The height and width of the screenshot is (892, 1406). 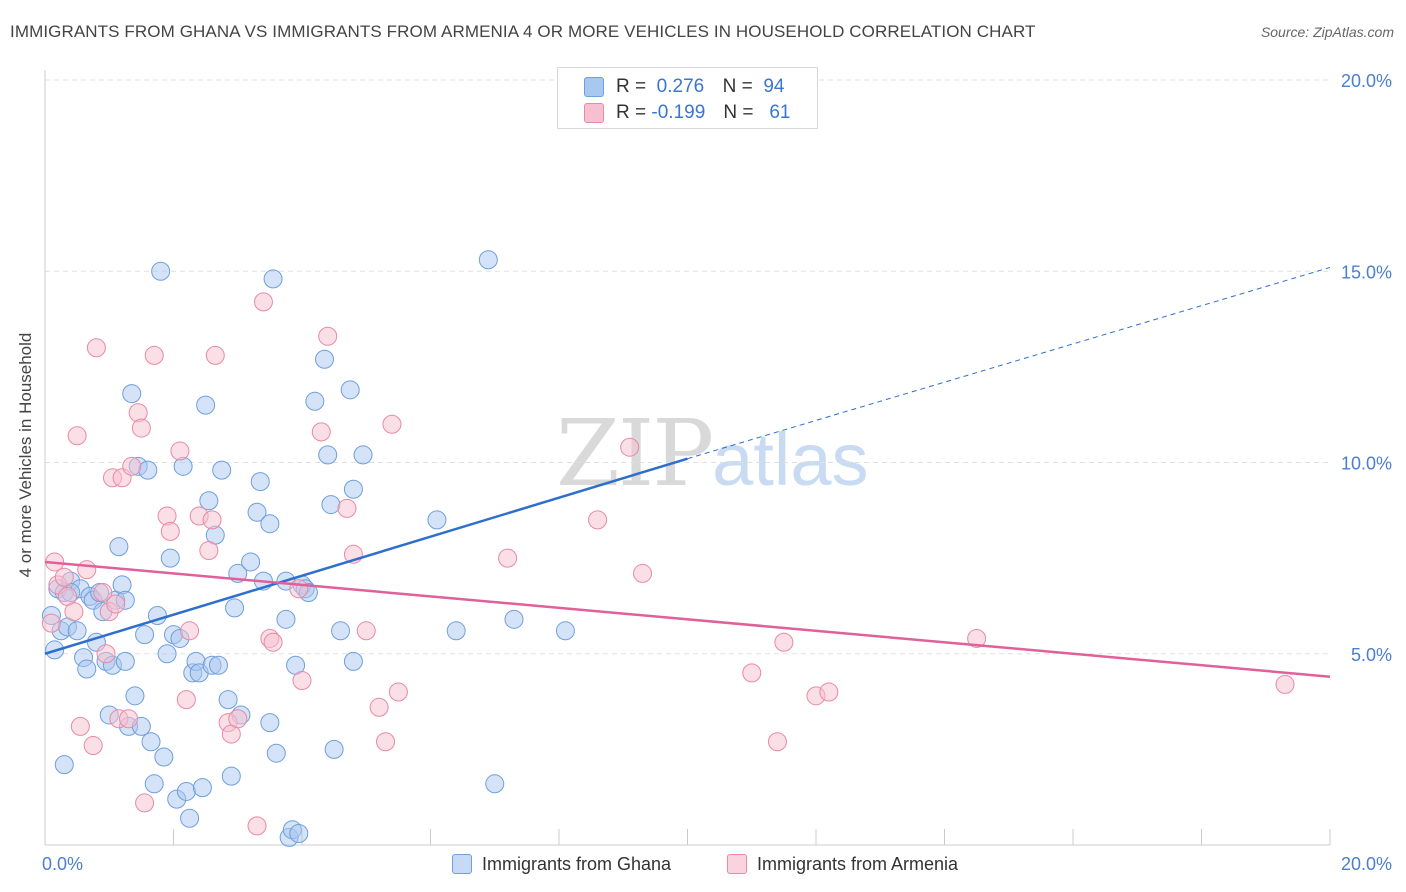 I want to click on watermark-atlas: atlas, so click(x=790, y=459).